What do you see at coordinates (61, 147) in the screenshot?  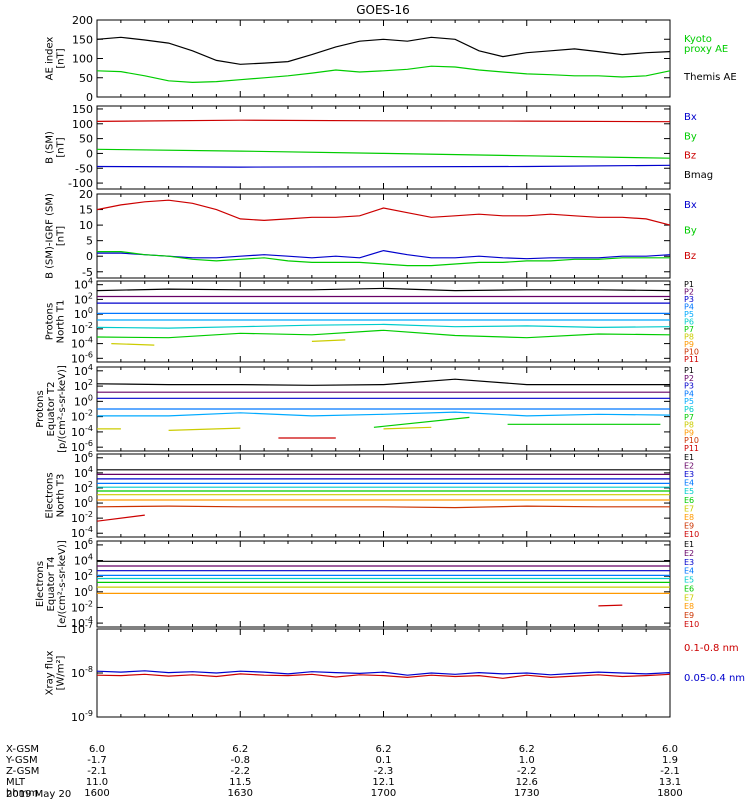 I see `y-axis-label: [nT]` at bounding box center [61, 147].